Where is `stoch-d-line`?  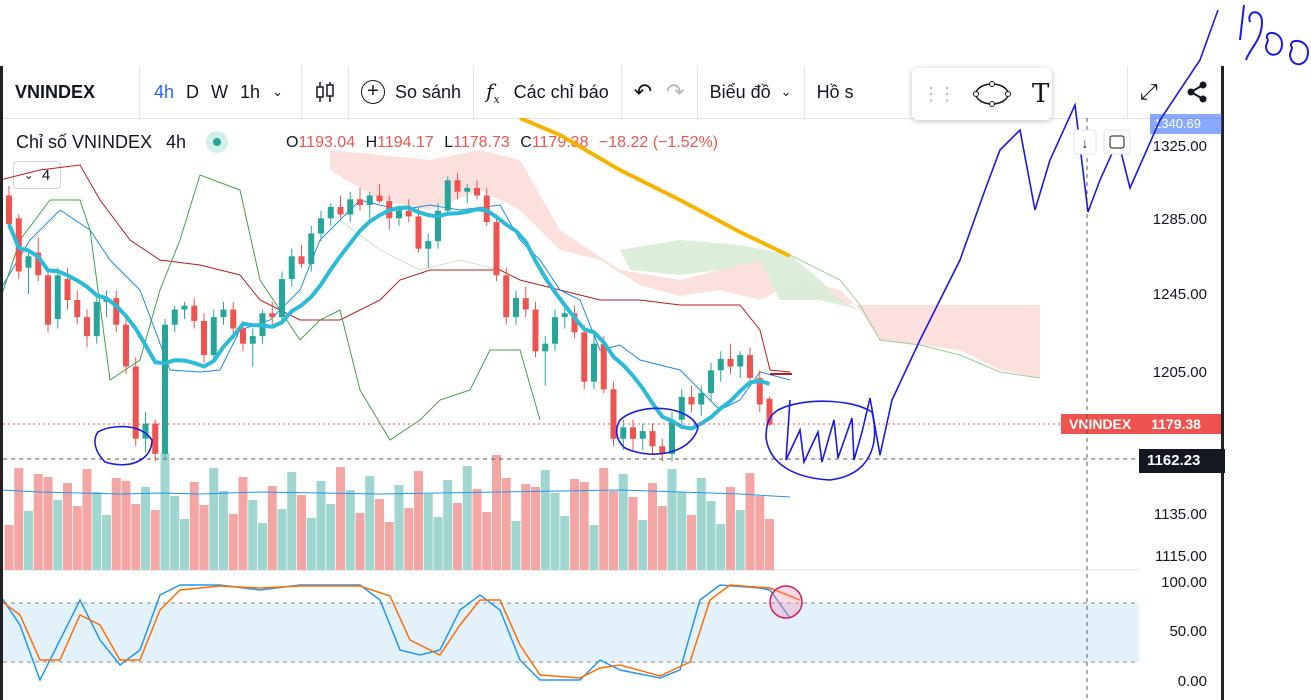 stoch-d-line is located at coordinates (402, 631).